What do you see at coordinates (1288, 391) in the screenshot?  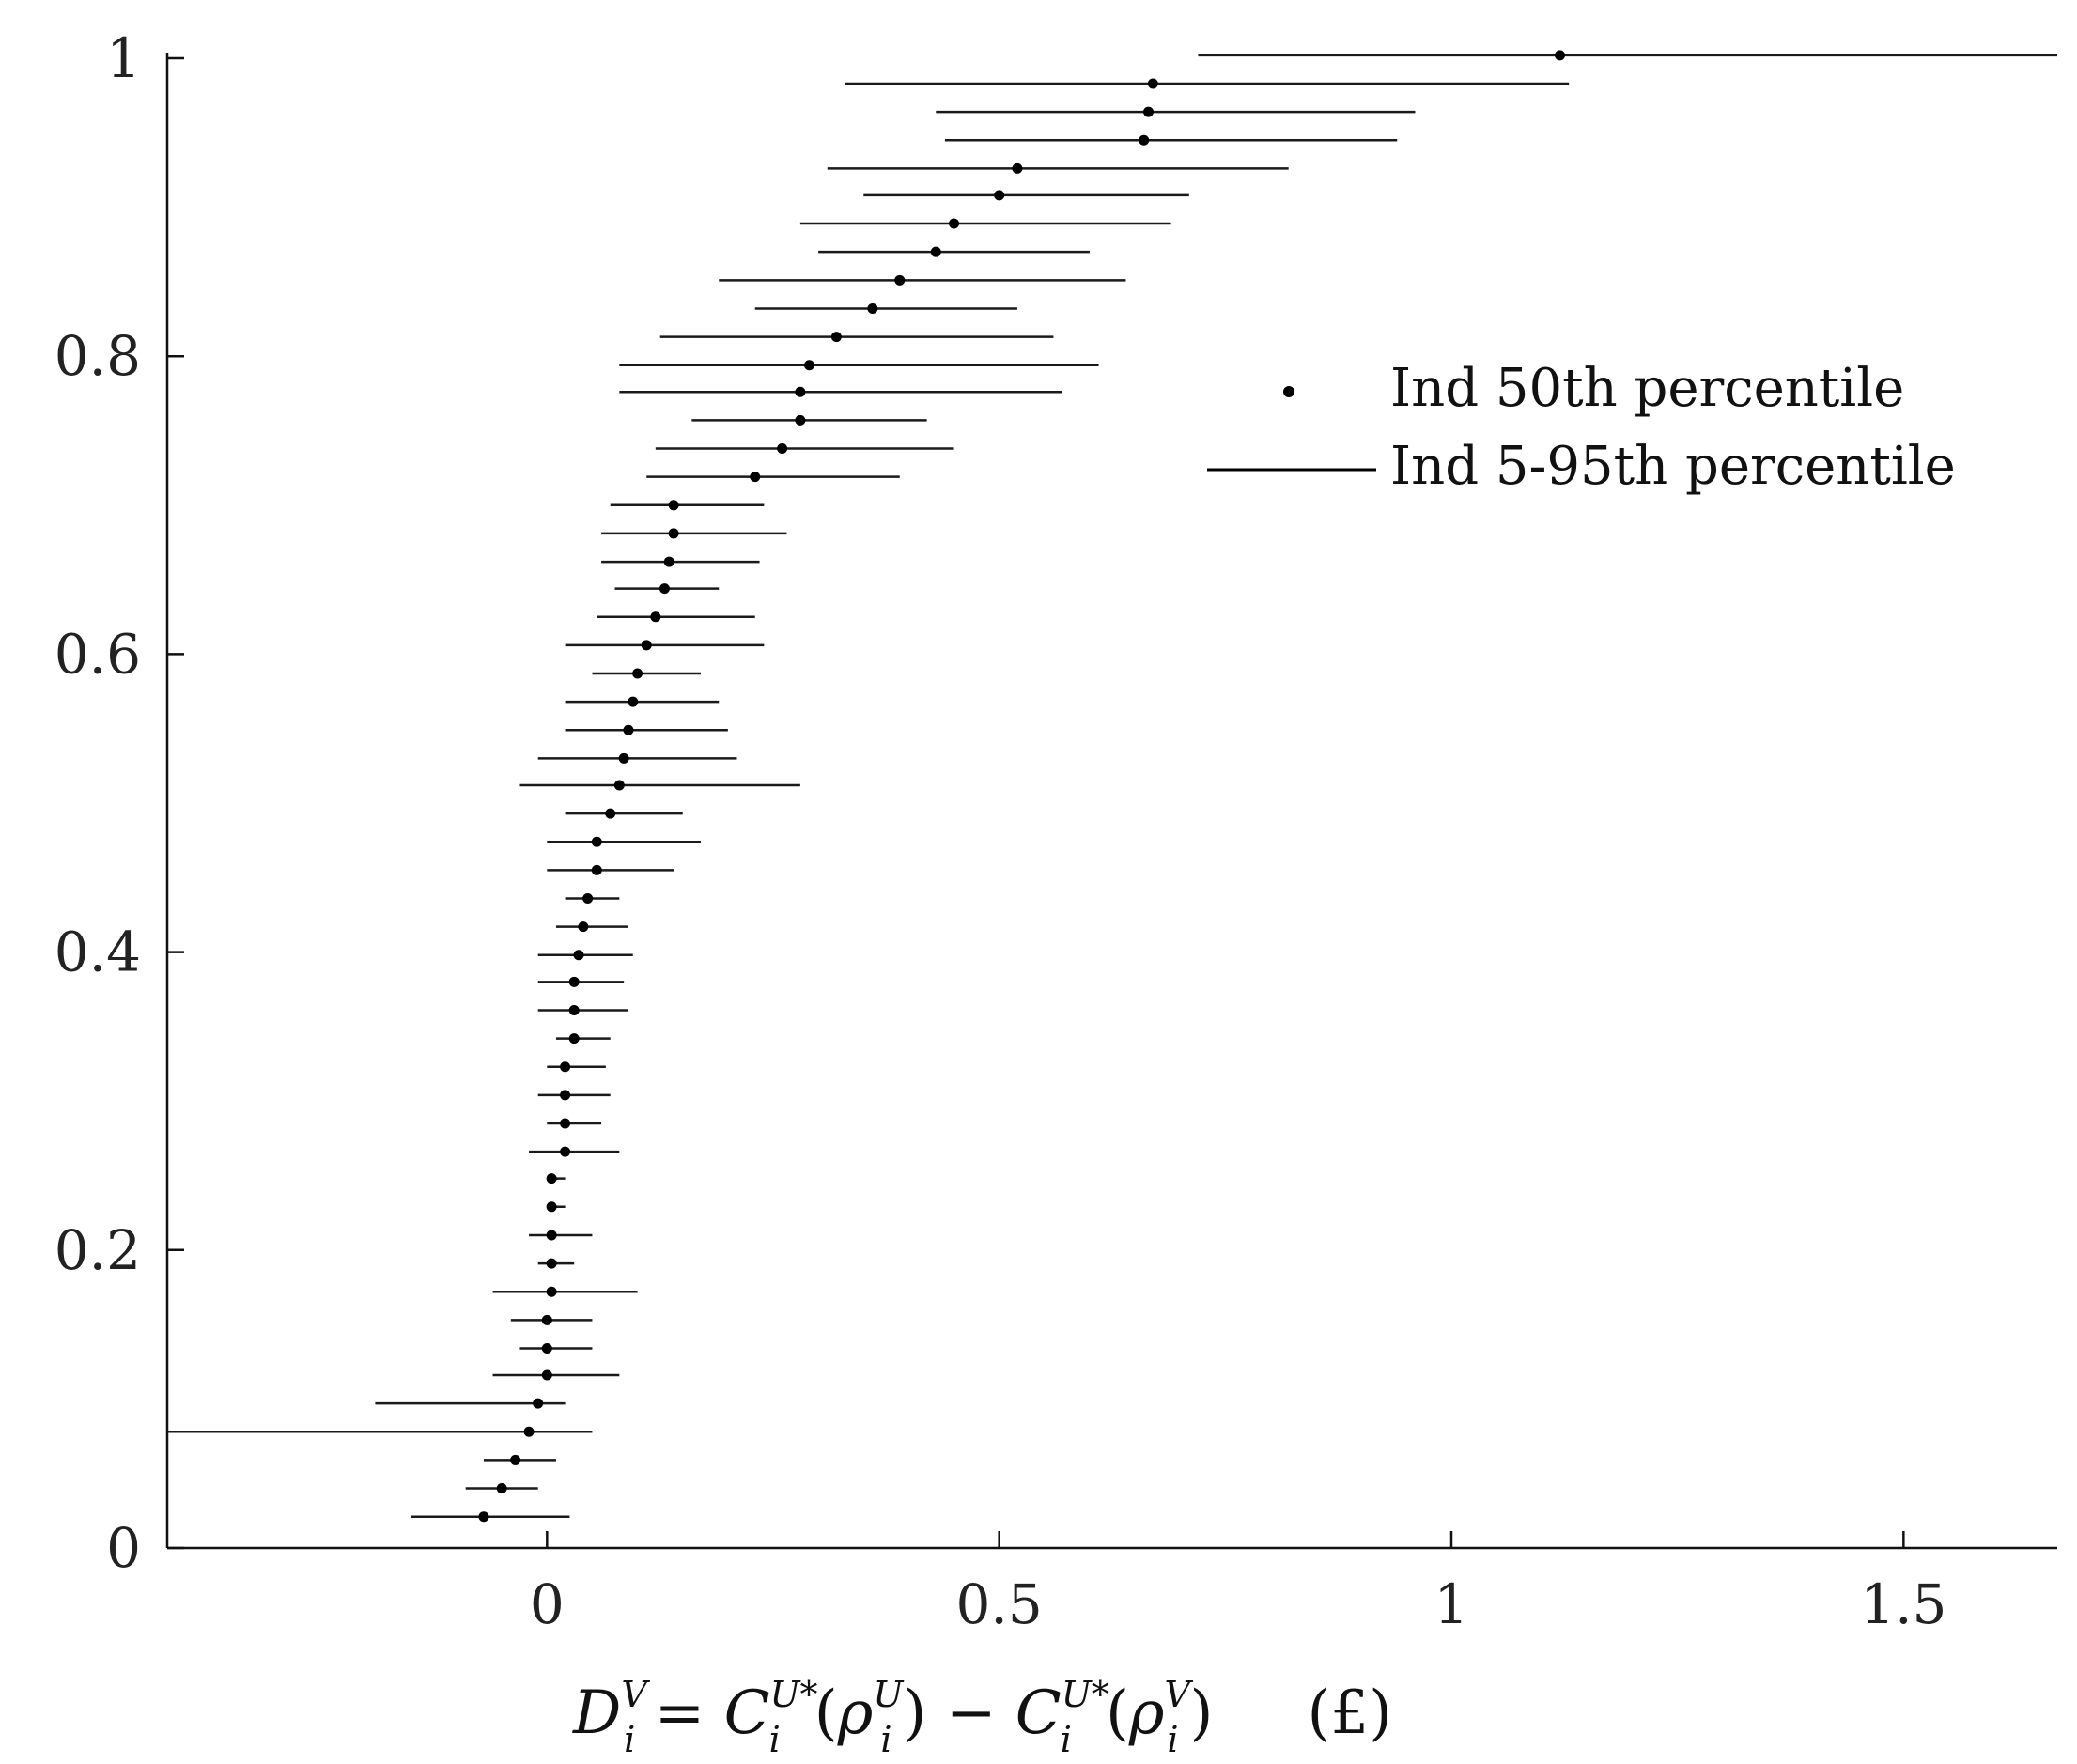 I see `legend-dot-marker` at bounding box center [1288, 391].